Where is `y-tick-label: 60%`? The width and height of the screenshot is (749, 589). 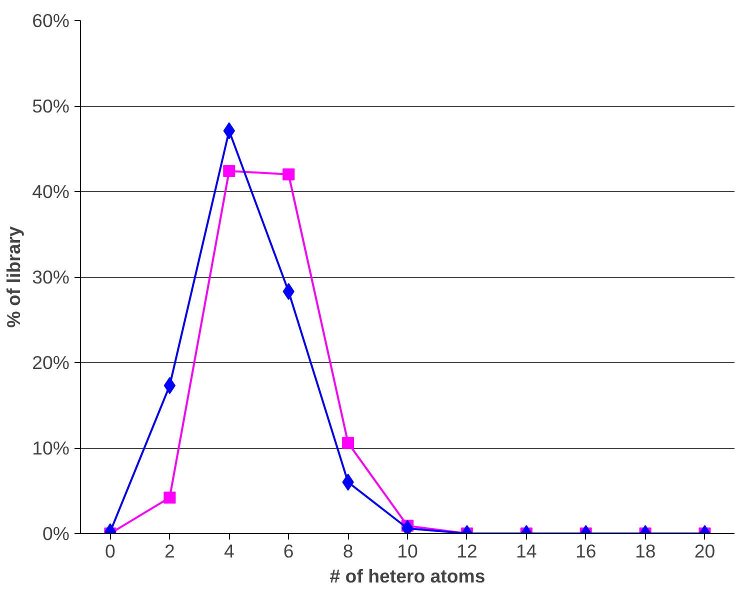
y-tick-label: 60% is located at coordinates (51, 20).